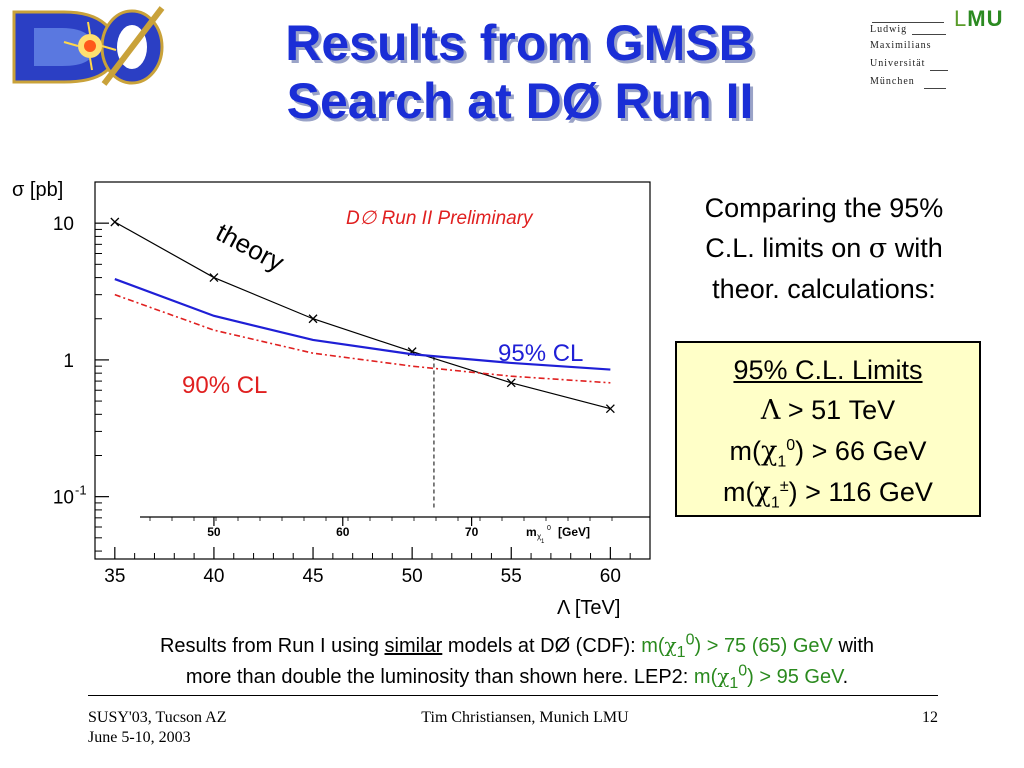 This screenshot has width=1024, height=768. What do you see at coordinates (157, 717) in the screenshot?
I see `footer-conference-name: SUSY'03, Tucson AZ` at bounding box center [157, 717].